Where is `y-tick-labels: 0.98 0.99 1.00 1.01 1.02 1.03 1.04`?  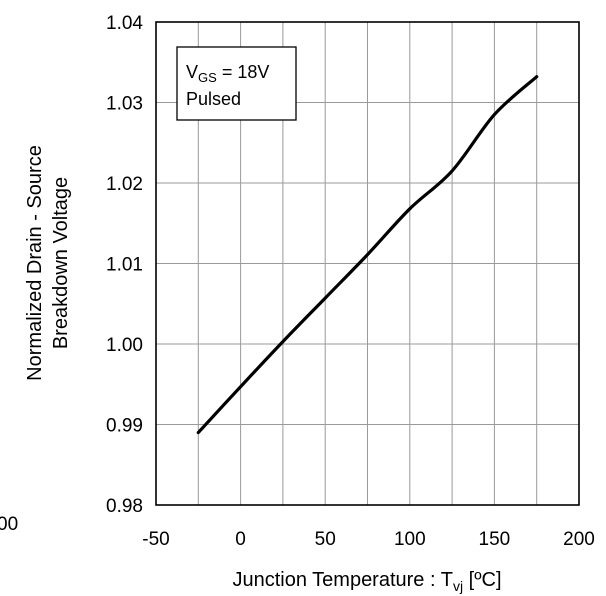 y-tick-labels: 0.98 0.99 1.00 1.01 1.02 1.03 1.04 is located at coordinates (124, 265).